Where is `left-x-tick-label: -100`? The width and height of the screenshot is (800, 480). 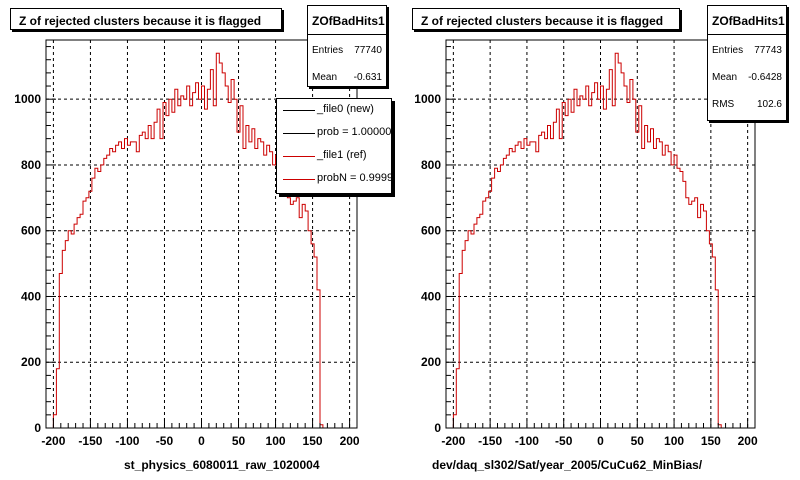
left-x-tick-label: -100 is located at coordinates (127, 441).